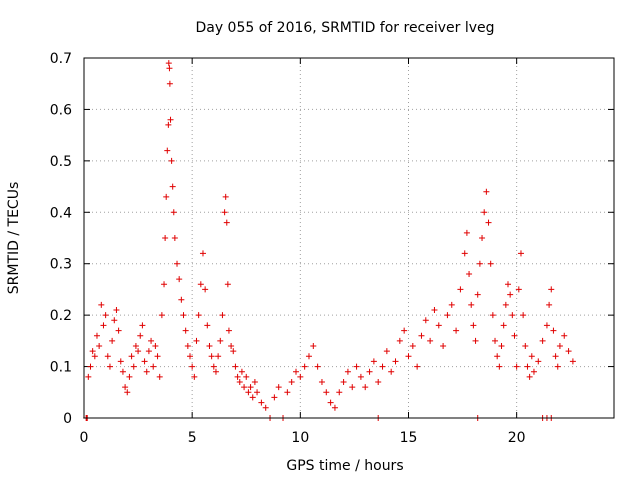 The width and height of the screenshot is (640, 480). What do you see at coordinates (300, 438) in the screenshot?
I see `x-tick-label: 10` at bounding box center [300, 438].